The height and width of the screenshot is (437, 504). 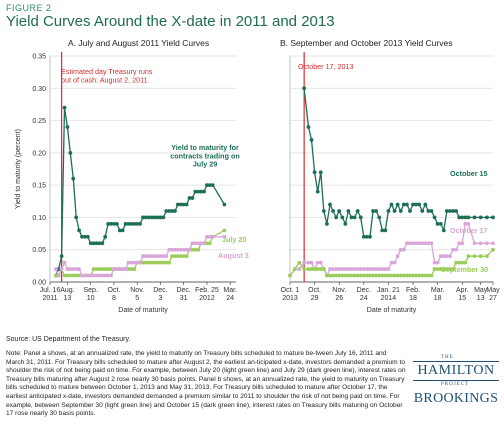 What do you see at coordinates (39, 218) in the screenshot?
I see `panel-a-y-tick-label: 0.10` at bounding box center [39, 218].